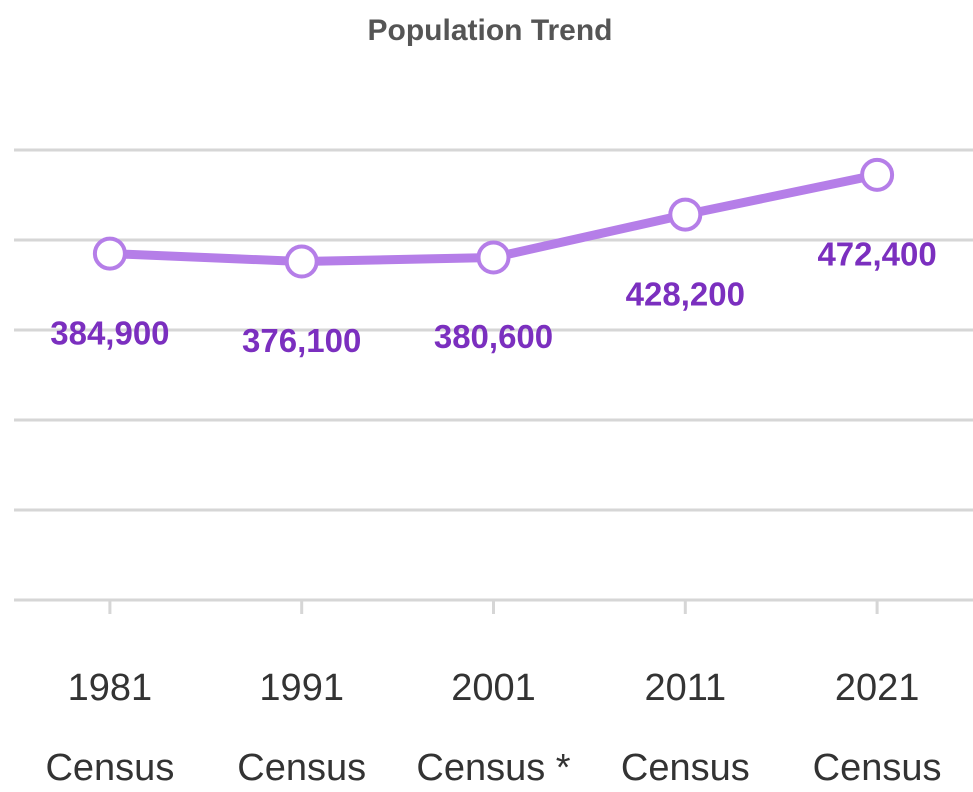 The height and width of the screenshot is (792, 973). What do you see at coordinates (301, 728) in the screenshot?
I see `x-tick-label: 1991 Census` at bounding box center [301, 728].